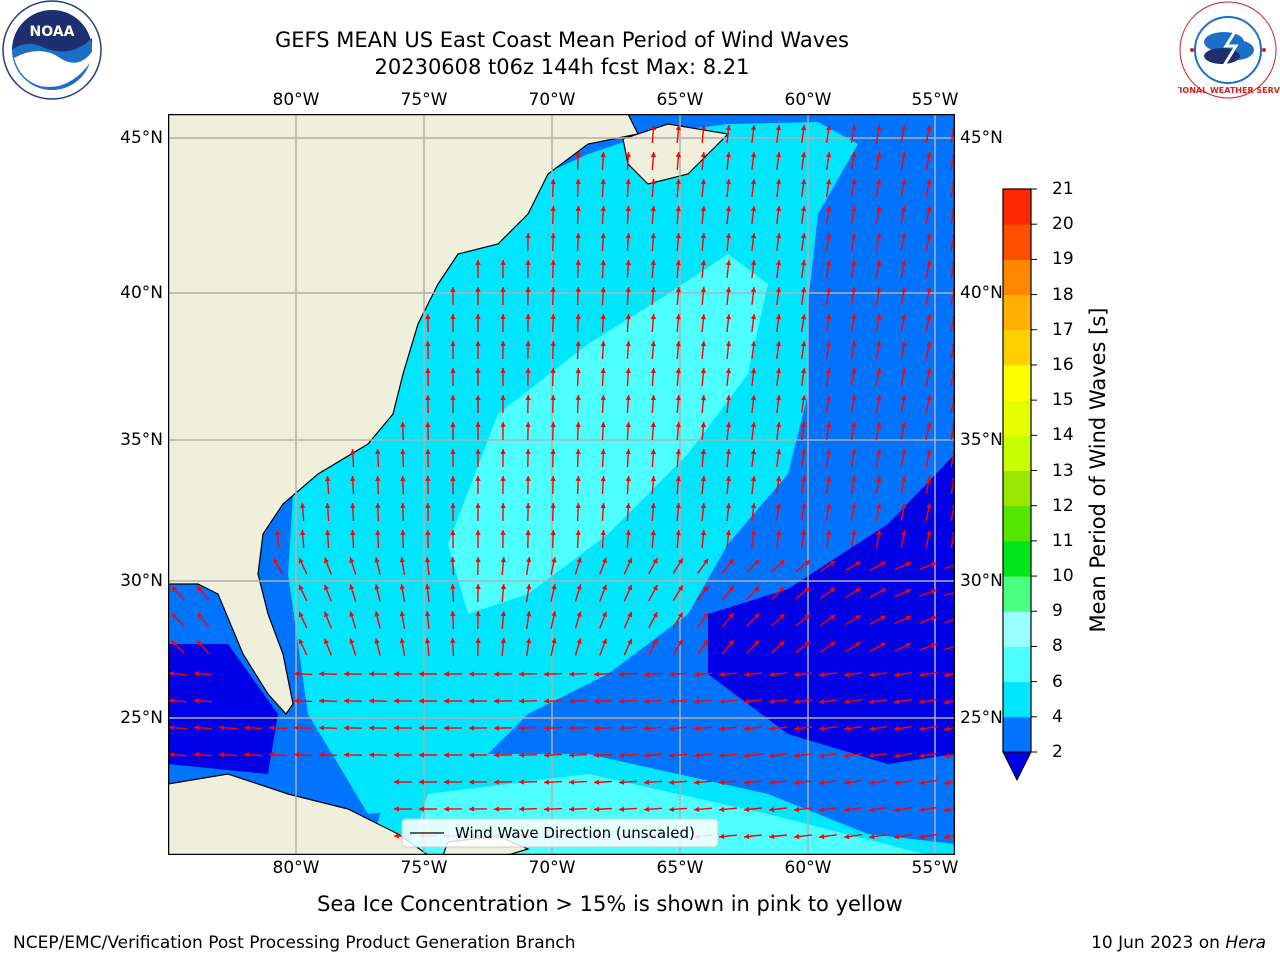 The width and height of the screenshot is (1280, 960). Describe the element at coordinates (1229, 90) in the screenshot. I see `nws-logo-text: NATIONAL WEATHER SERVICE` at that location.